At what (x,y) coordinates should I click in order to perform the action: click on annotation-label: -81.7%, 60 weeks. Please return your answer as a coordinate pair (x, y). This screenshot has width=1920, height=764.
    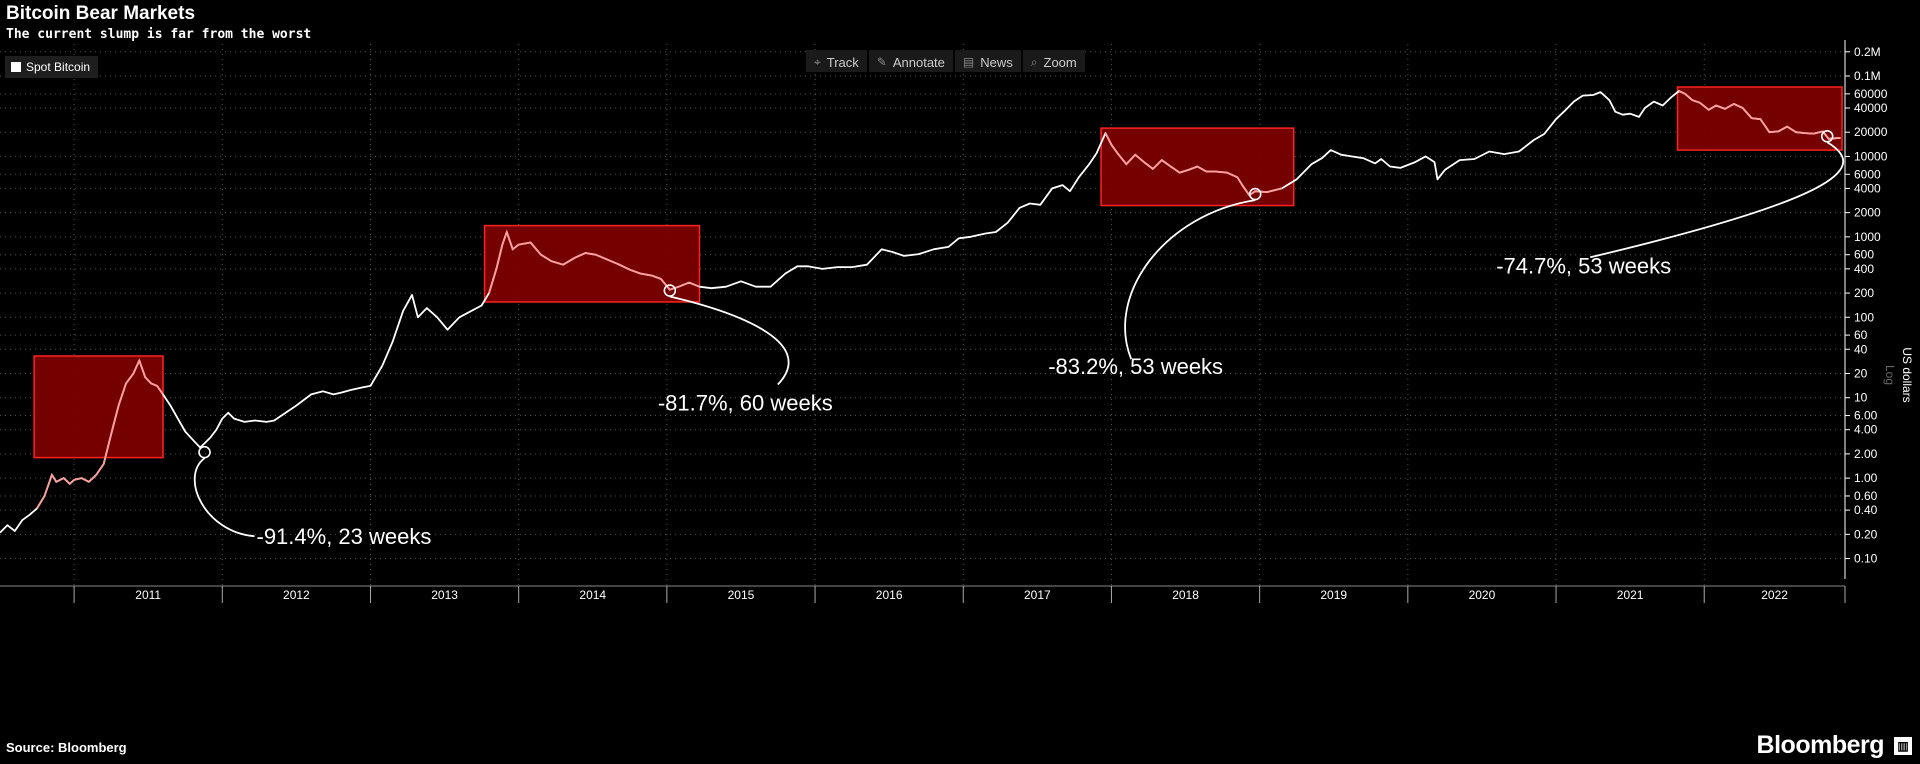
    Looking at the image, I should click on (745, 403).